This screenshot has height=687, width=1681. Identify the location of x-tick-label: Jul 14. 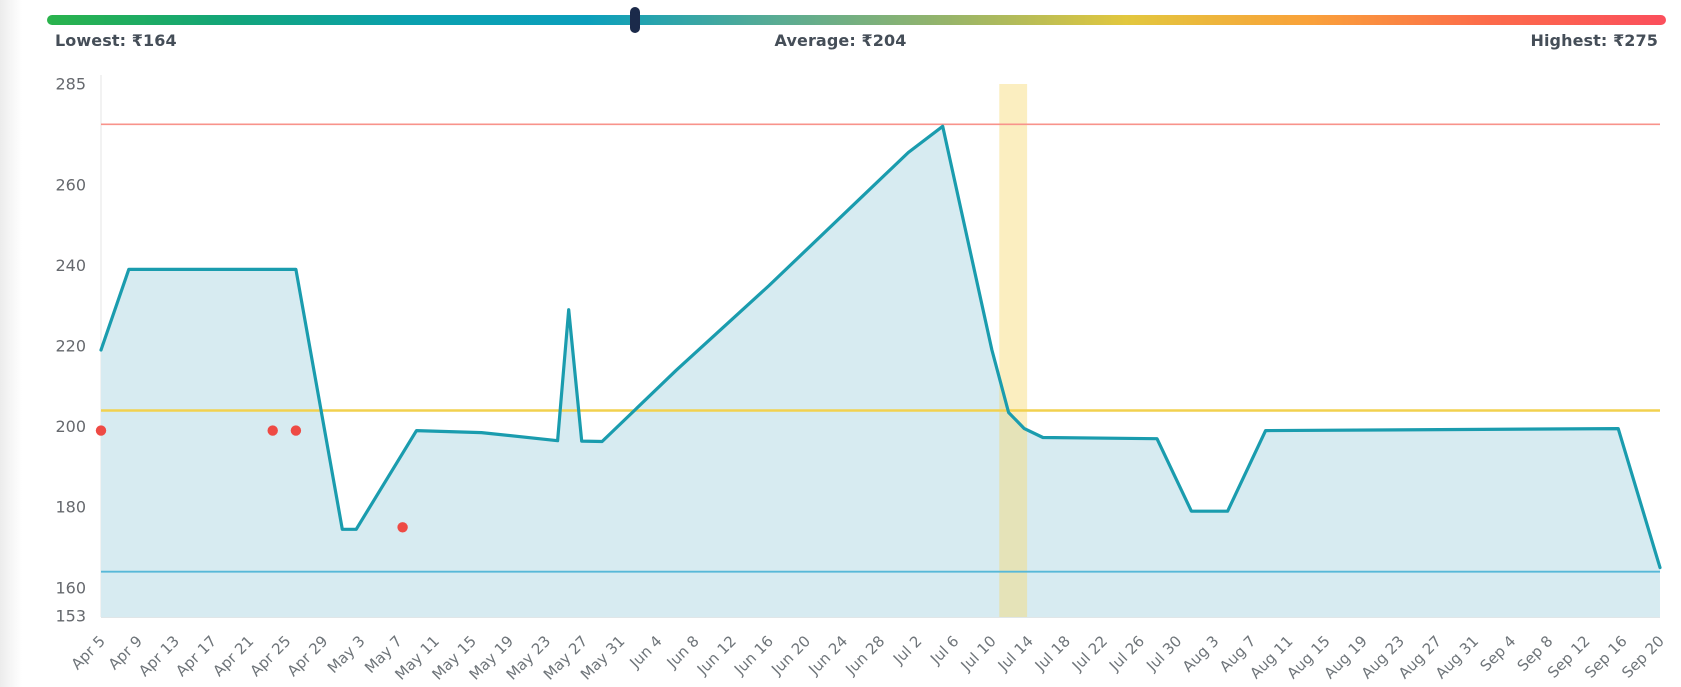
(1015, 653).